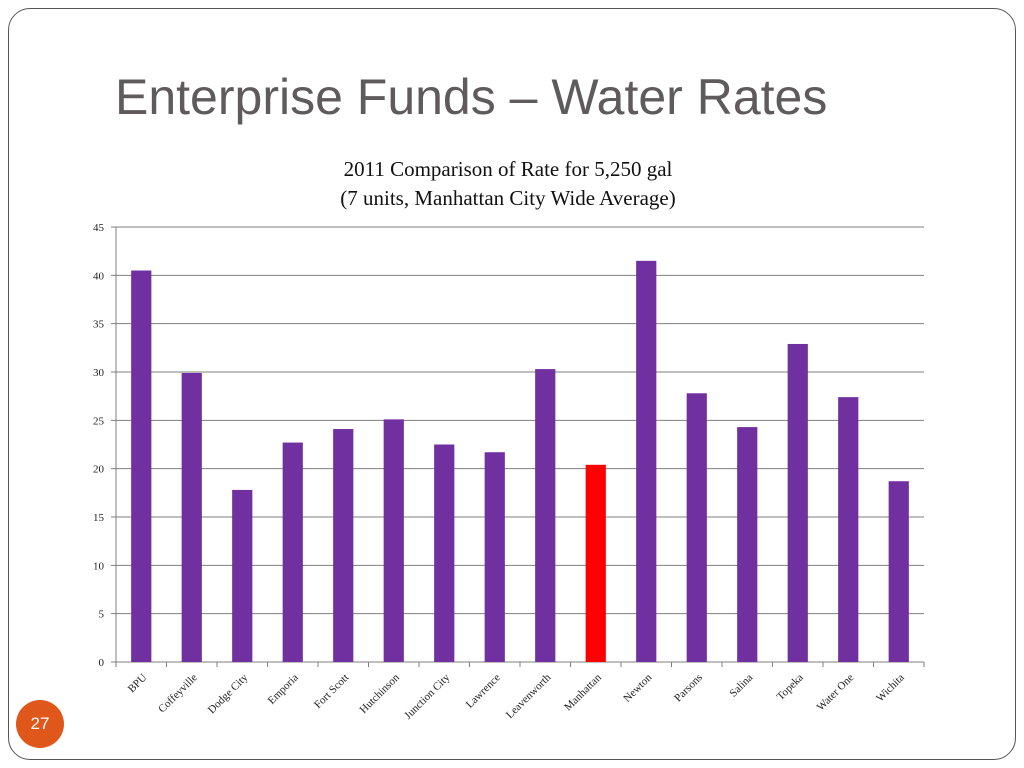  Describe the element at coordinates (99, 325) in the screenshot. I see `y-tick-label: 35` at that location.